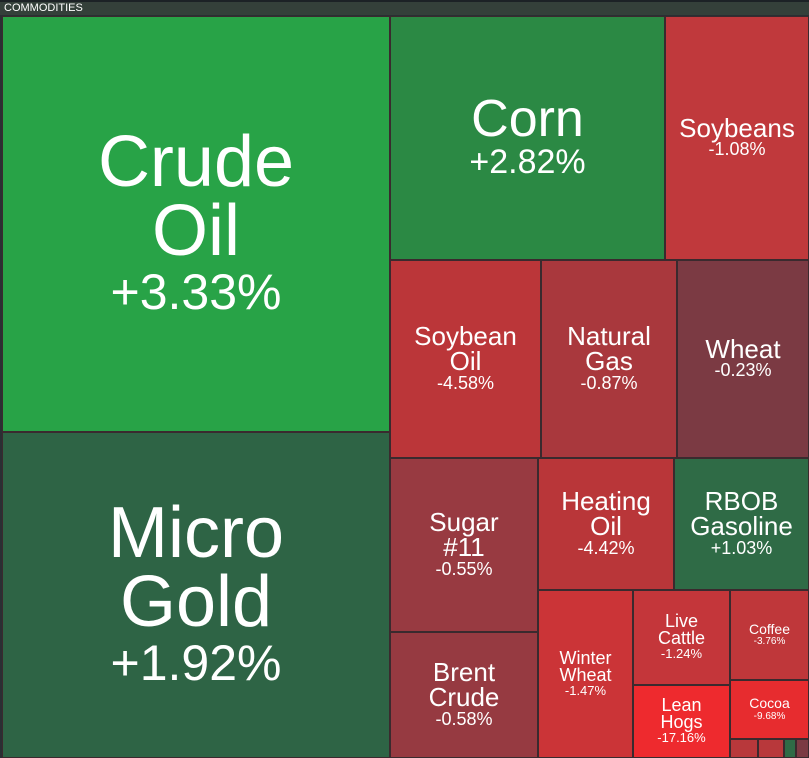 The height and width of the screenshot is (758, 809). I want to click on tile-change: -0.23%, so click(743, 370).